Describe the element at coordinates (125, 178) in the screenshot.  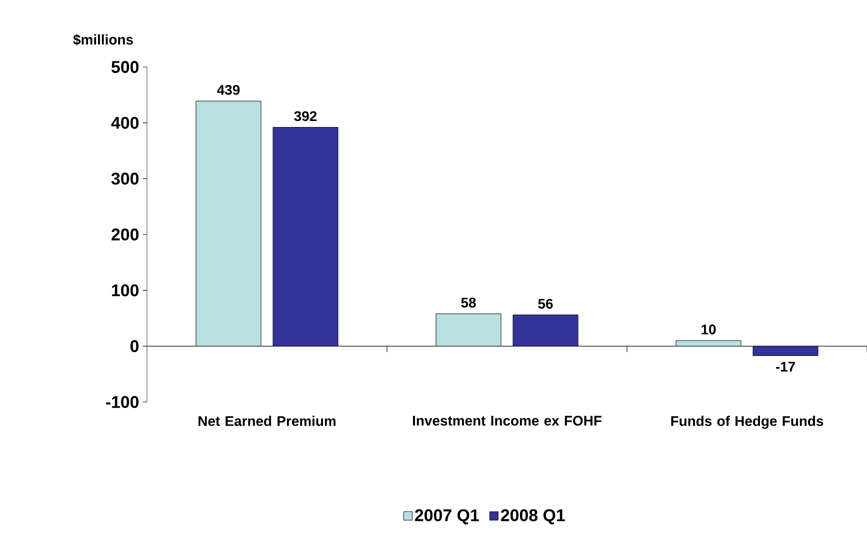
I see `y-tick-label: 300` at that location.